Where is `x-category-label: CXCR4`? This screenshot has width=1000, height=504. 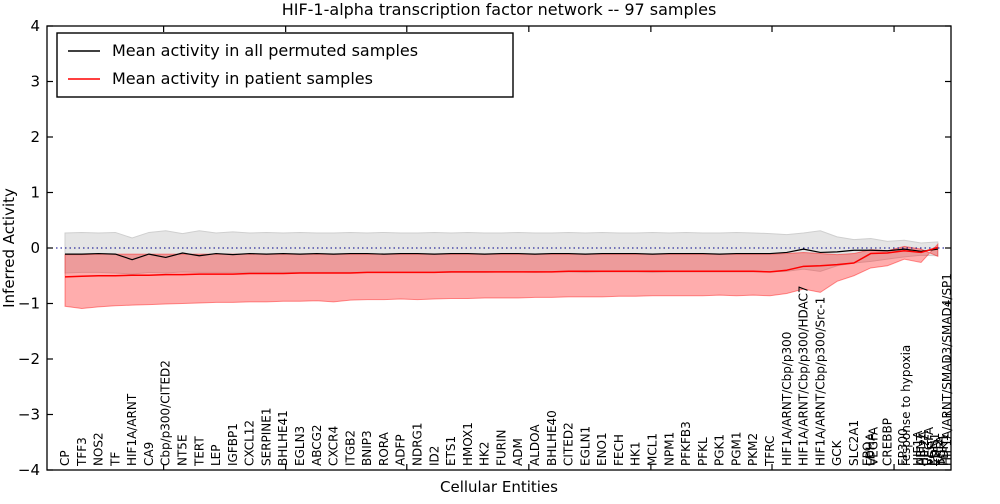
x-category-label: CXCR4 is located at coordinates (334, 446).